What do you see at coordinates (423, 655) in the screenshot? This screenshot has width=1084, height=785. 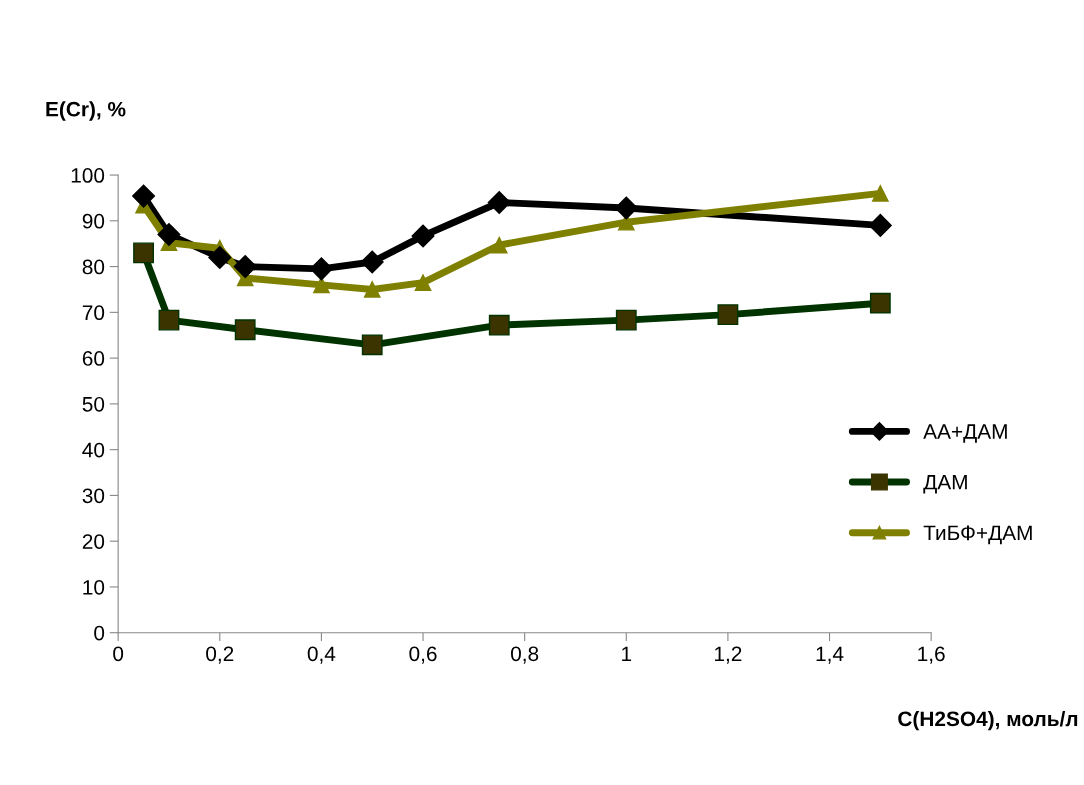 I see `x-tick-label: 0,6` at bounding box center [423, 655].